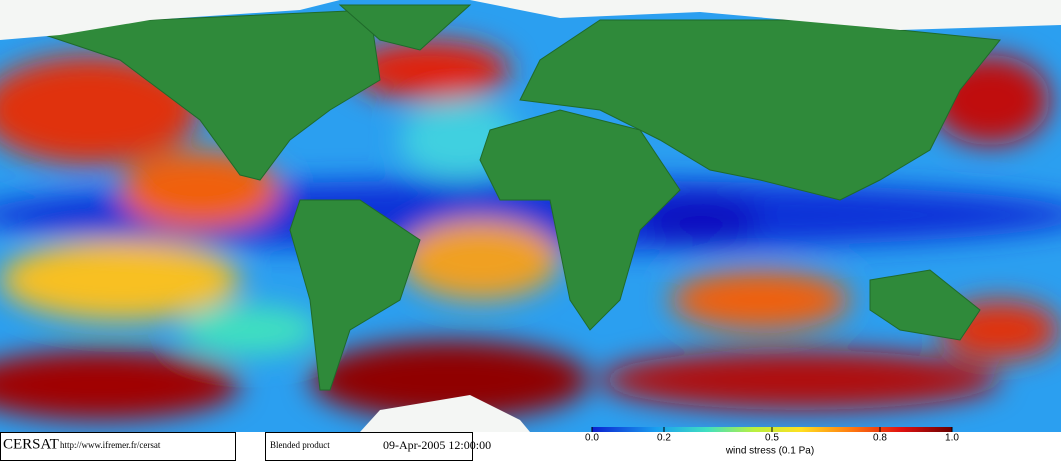 The image size is (1061, 462). What do you see at coordinates (772, 438) in the screenshot?
I see `colorbar-tick-label: 0.5` at bounding box center [772, 438].